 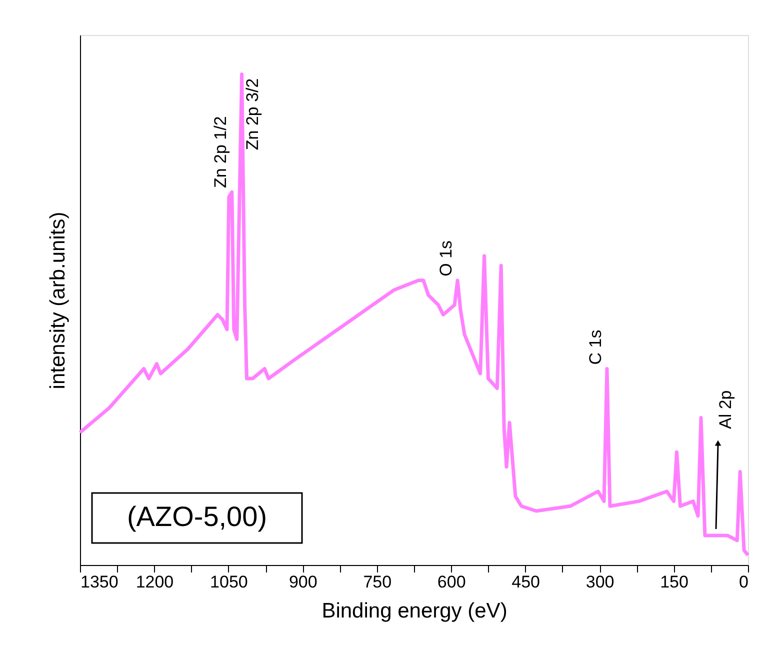 I want to click on annotation: Al 2p, so click(x=725, y=409).